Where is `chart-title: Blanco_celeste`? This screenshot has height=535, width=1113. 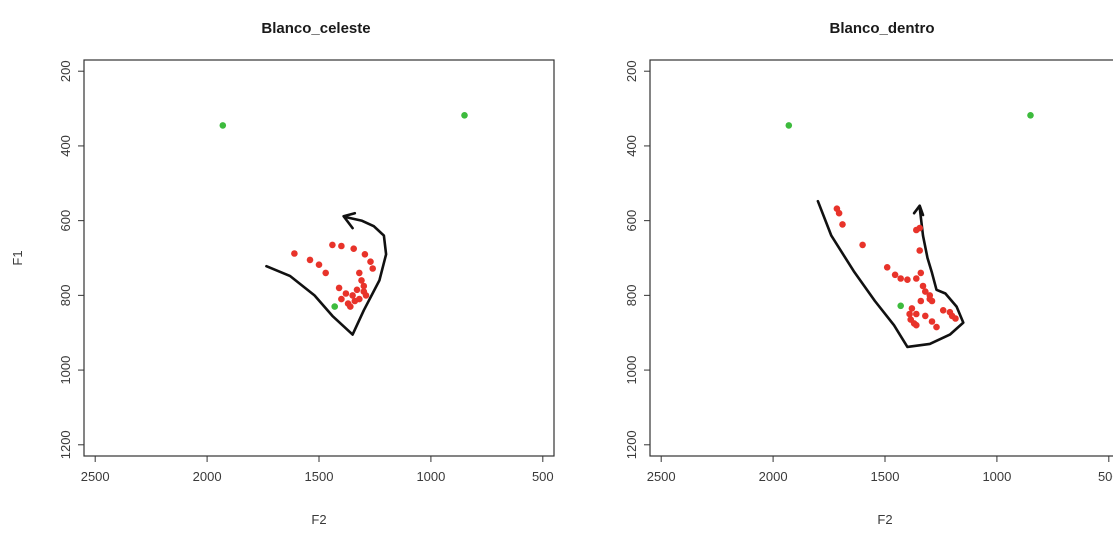
chart-title: Blanco_celeste is located at coordinates (315, 28).